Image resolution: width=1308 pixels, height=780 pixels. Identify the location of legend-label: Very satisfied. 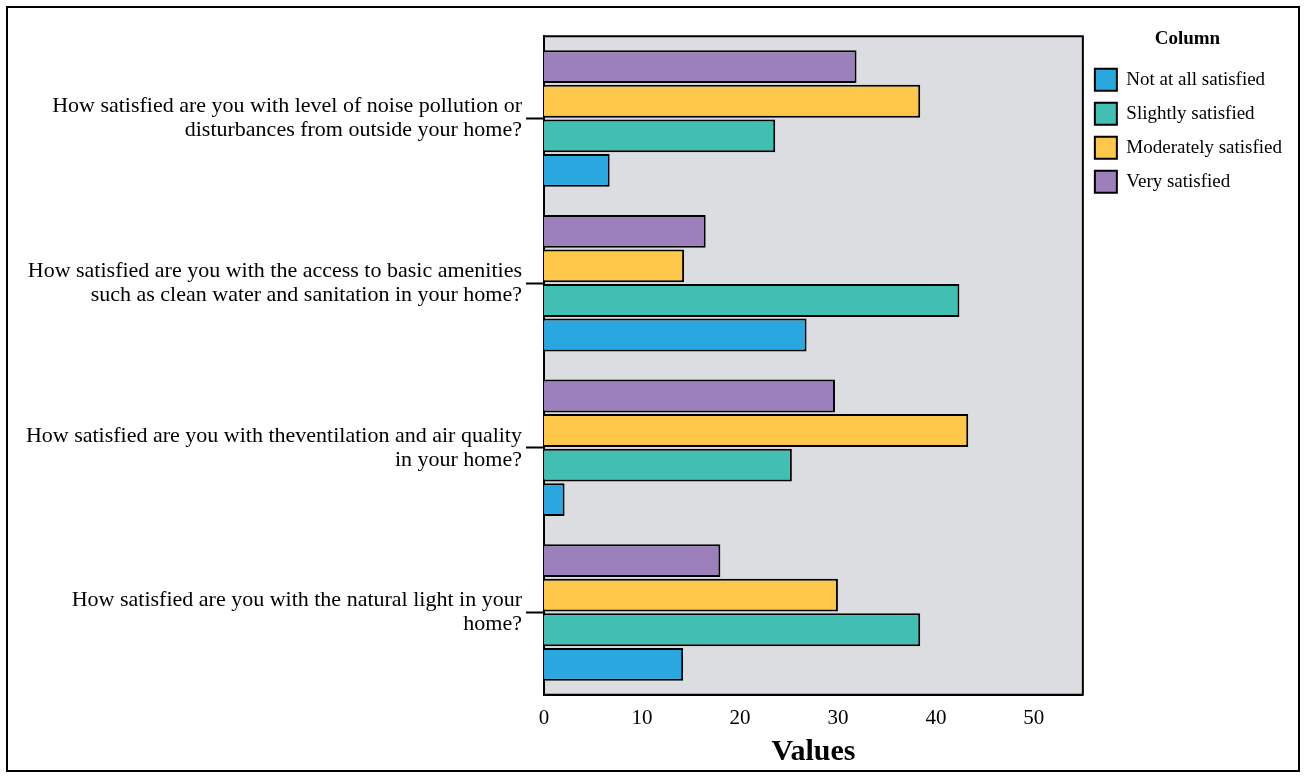
(1178, 180).